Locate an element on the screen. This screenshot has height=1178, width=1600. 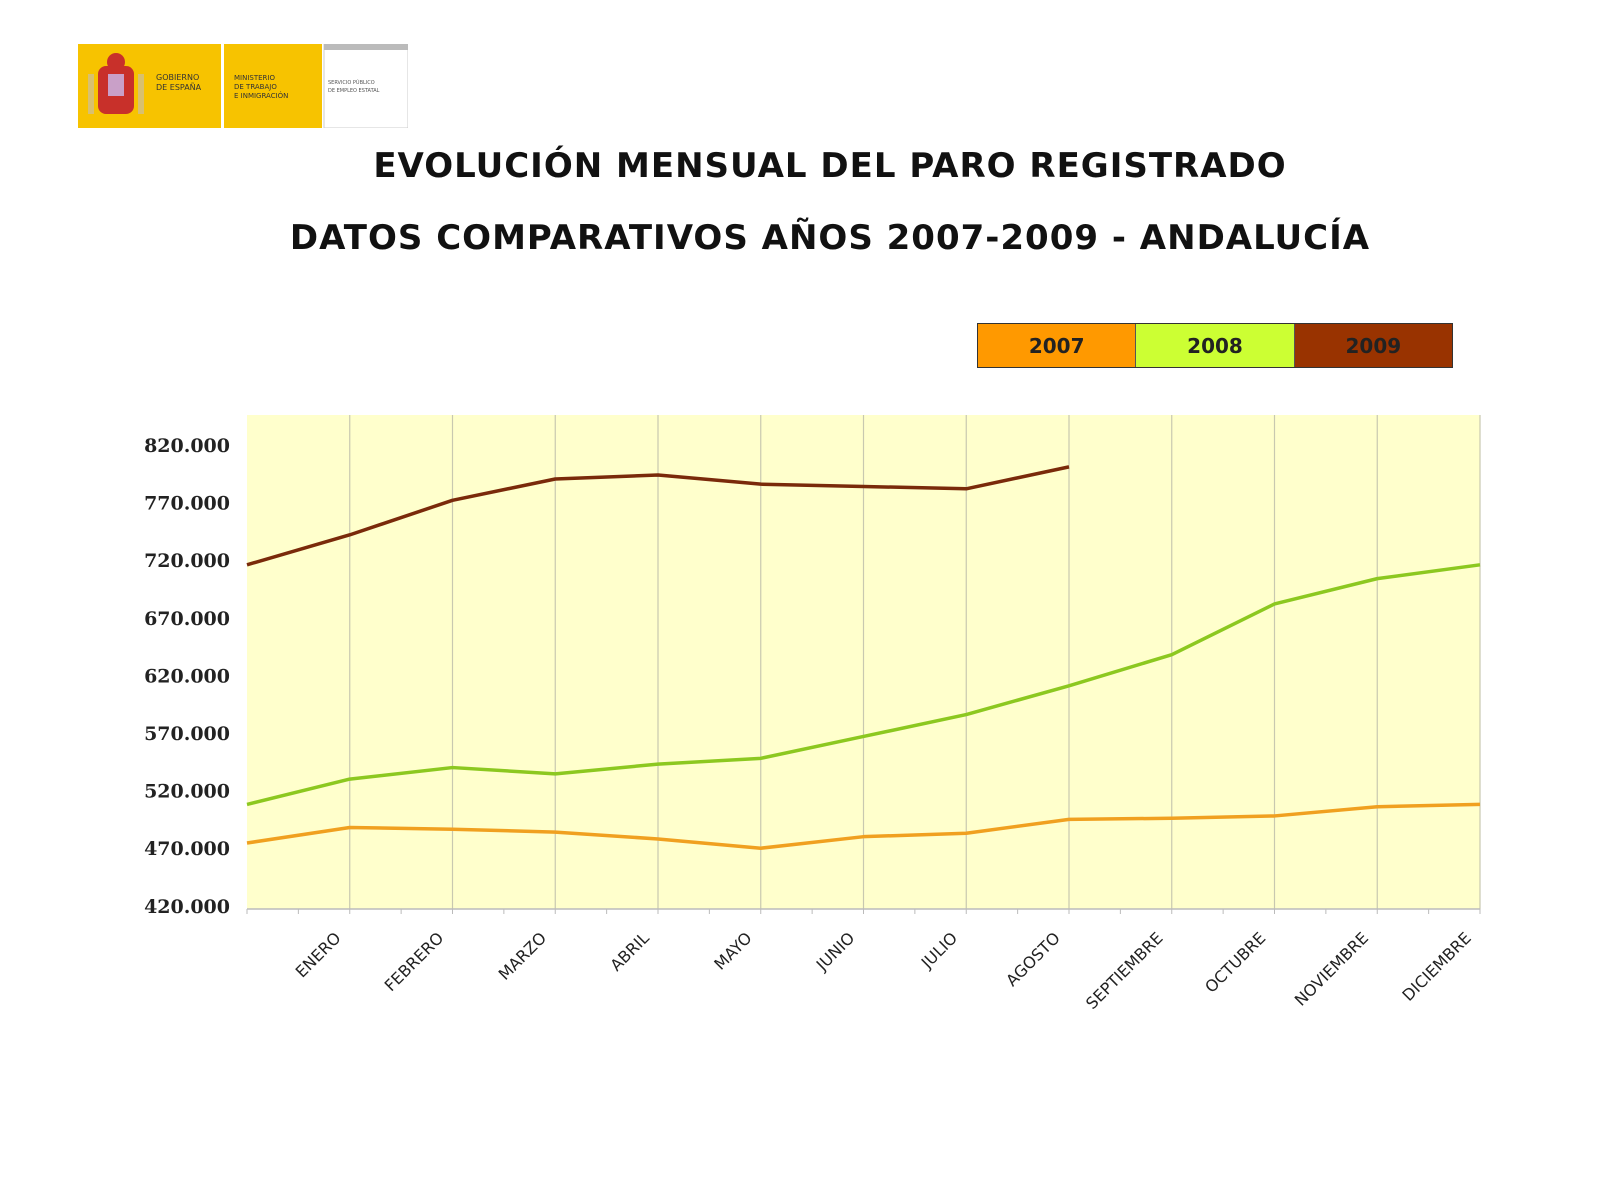
x-tick-label: JULIO is located at coordinates (939, 950).